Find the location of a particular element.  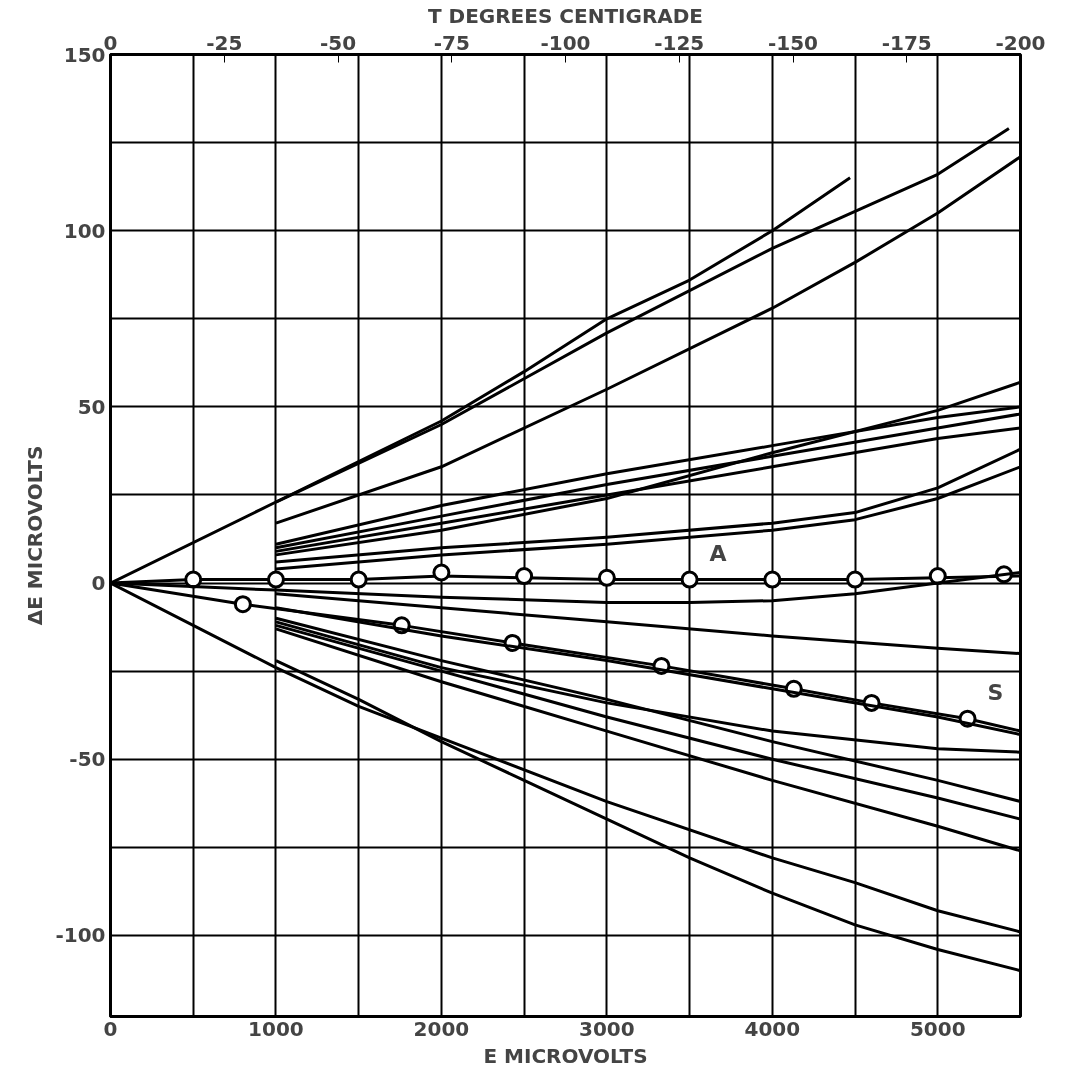

x2-tick-label: -150 is located at coordinates (793, 42).